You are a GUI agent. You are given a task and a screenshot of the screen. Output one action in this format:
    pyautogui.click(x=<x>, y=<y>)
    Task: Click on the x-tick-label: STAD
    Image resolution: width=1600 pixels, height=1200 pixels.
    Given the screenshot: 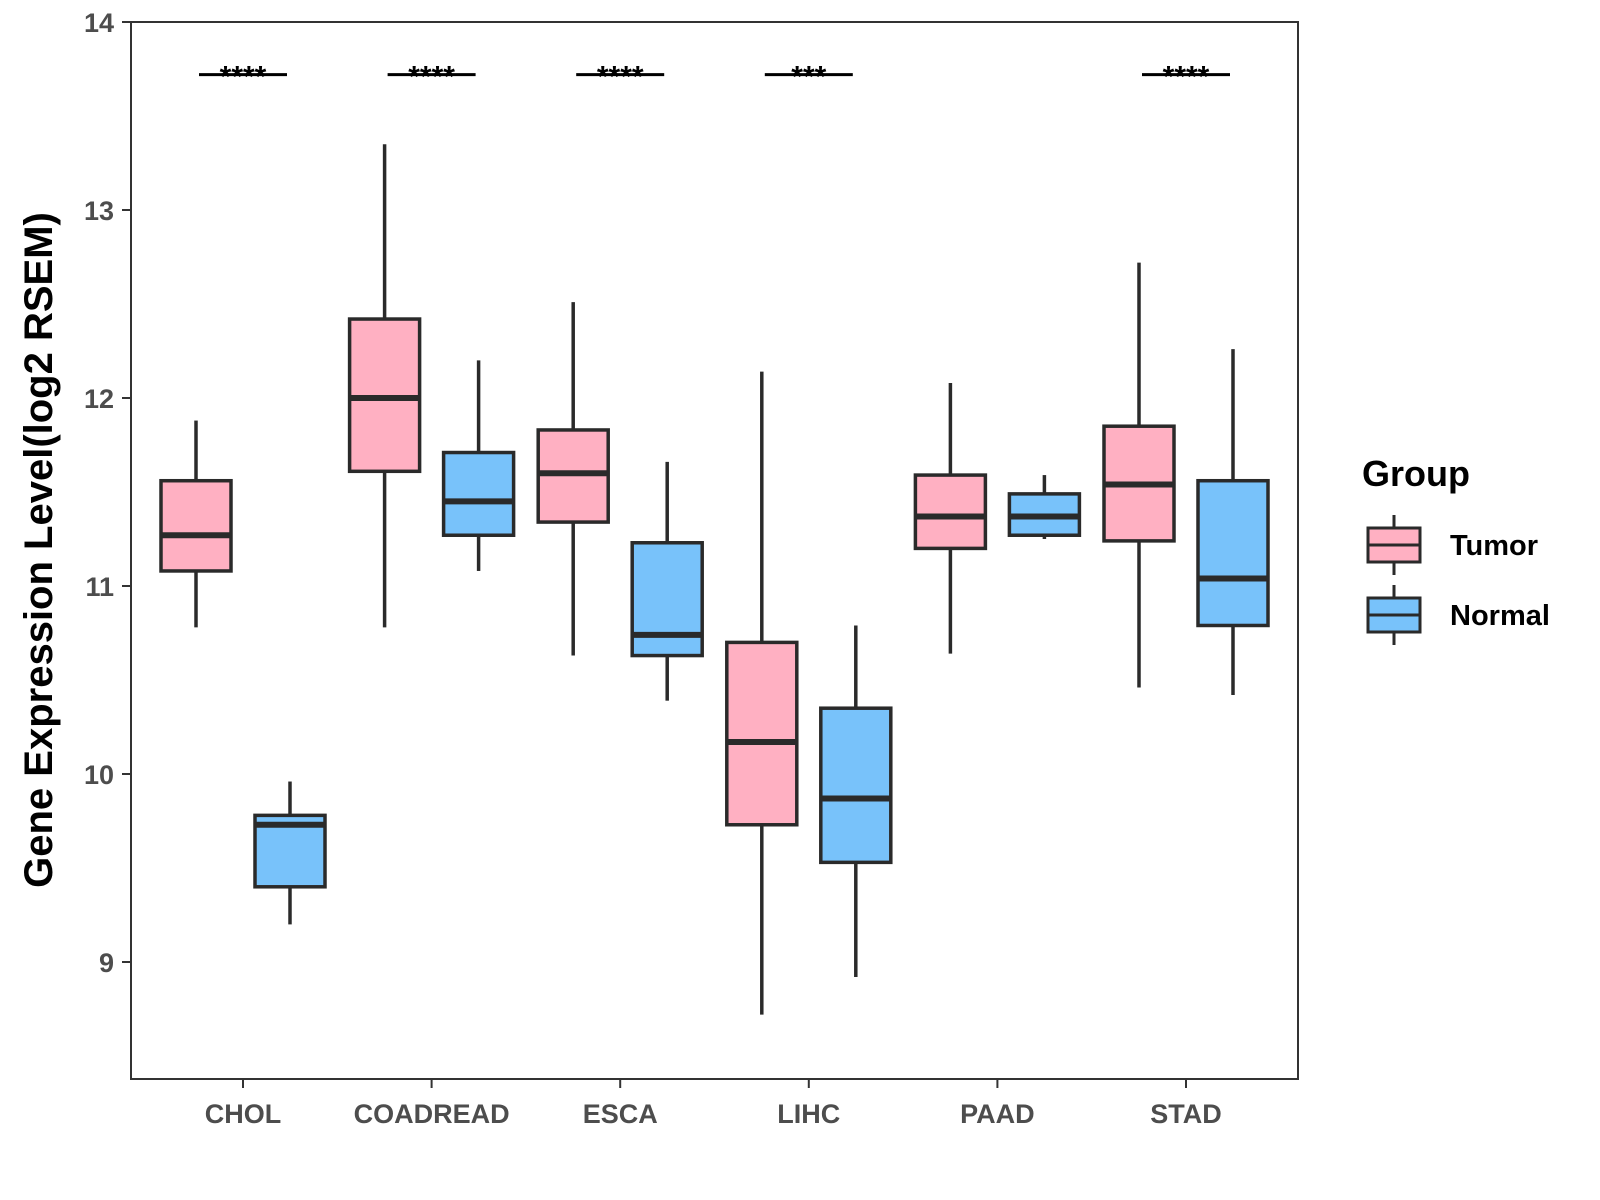 What is the action you would take?
    pyautogui.click(x=1186, y=1114)
    